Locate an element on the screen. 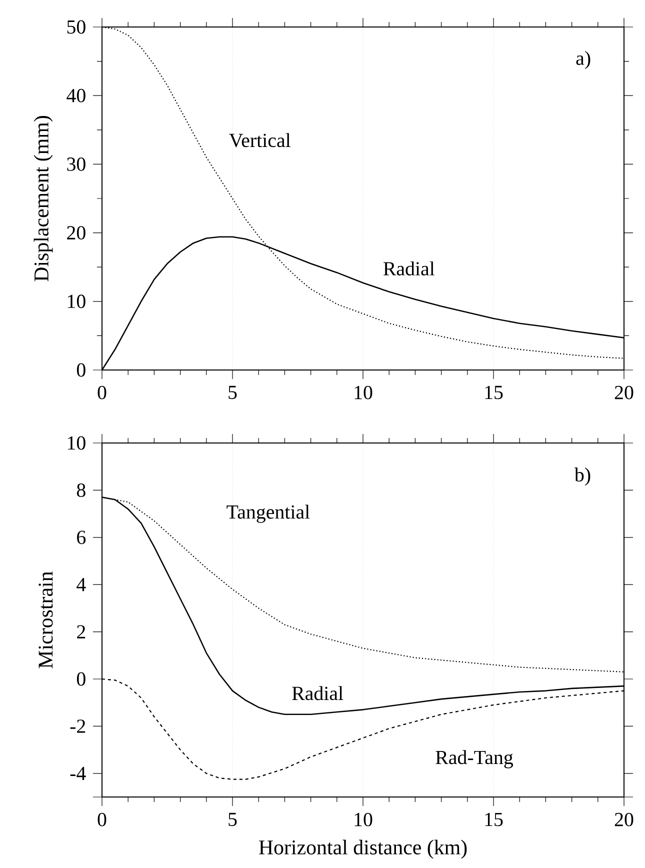 The height and width of the screenshot is (868, 645). annotation: b) is located at coordinates (582, 477).